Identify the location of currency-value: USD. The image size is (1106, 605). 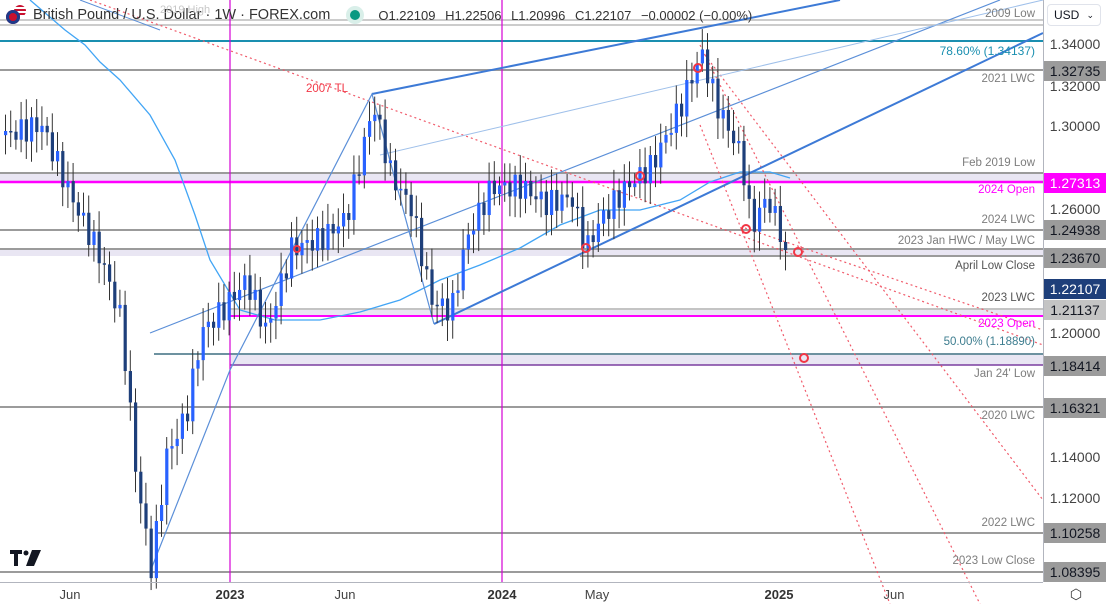
(1067, 15).